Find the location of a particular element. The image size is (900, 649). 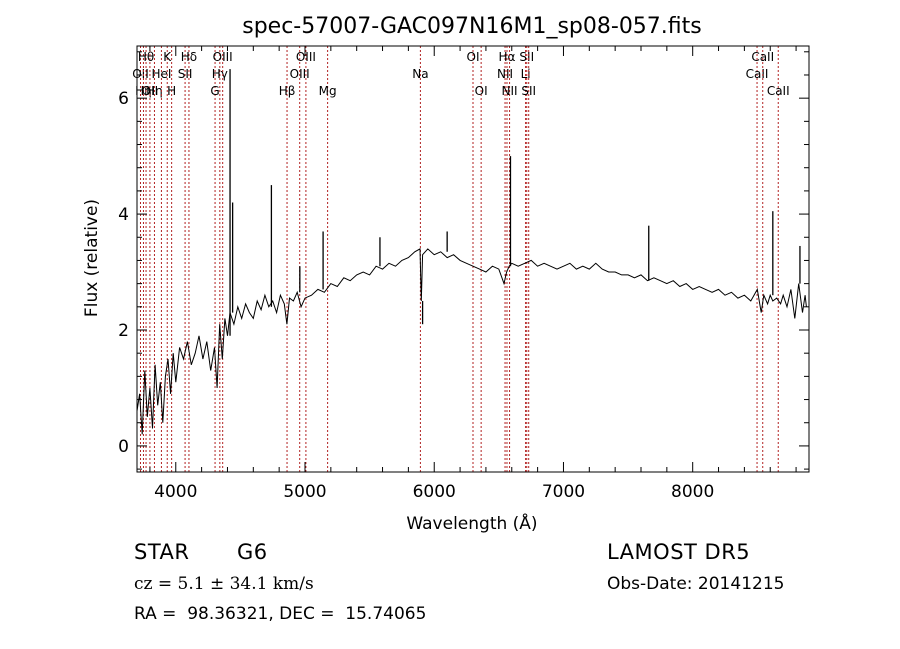

x-tick-label: 7000 is located at coordinates (563, 492).